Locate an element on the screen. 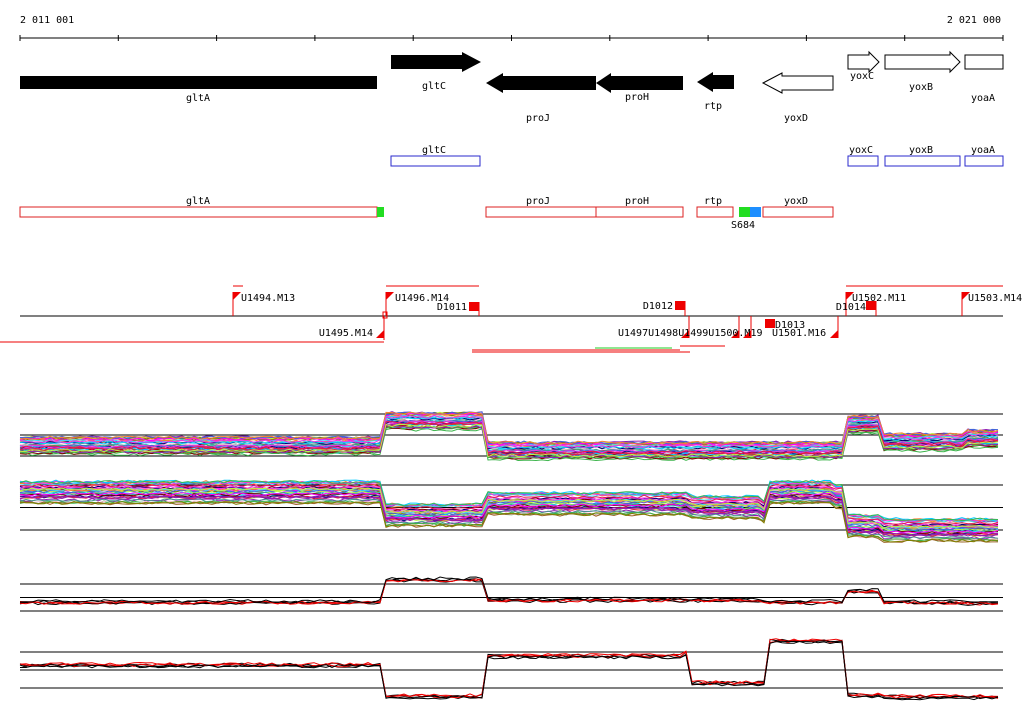 Image resolution: width=1024 pixels, height=714 pixels. annotation-label: yoxC is located at coordinates (861, 150).